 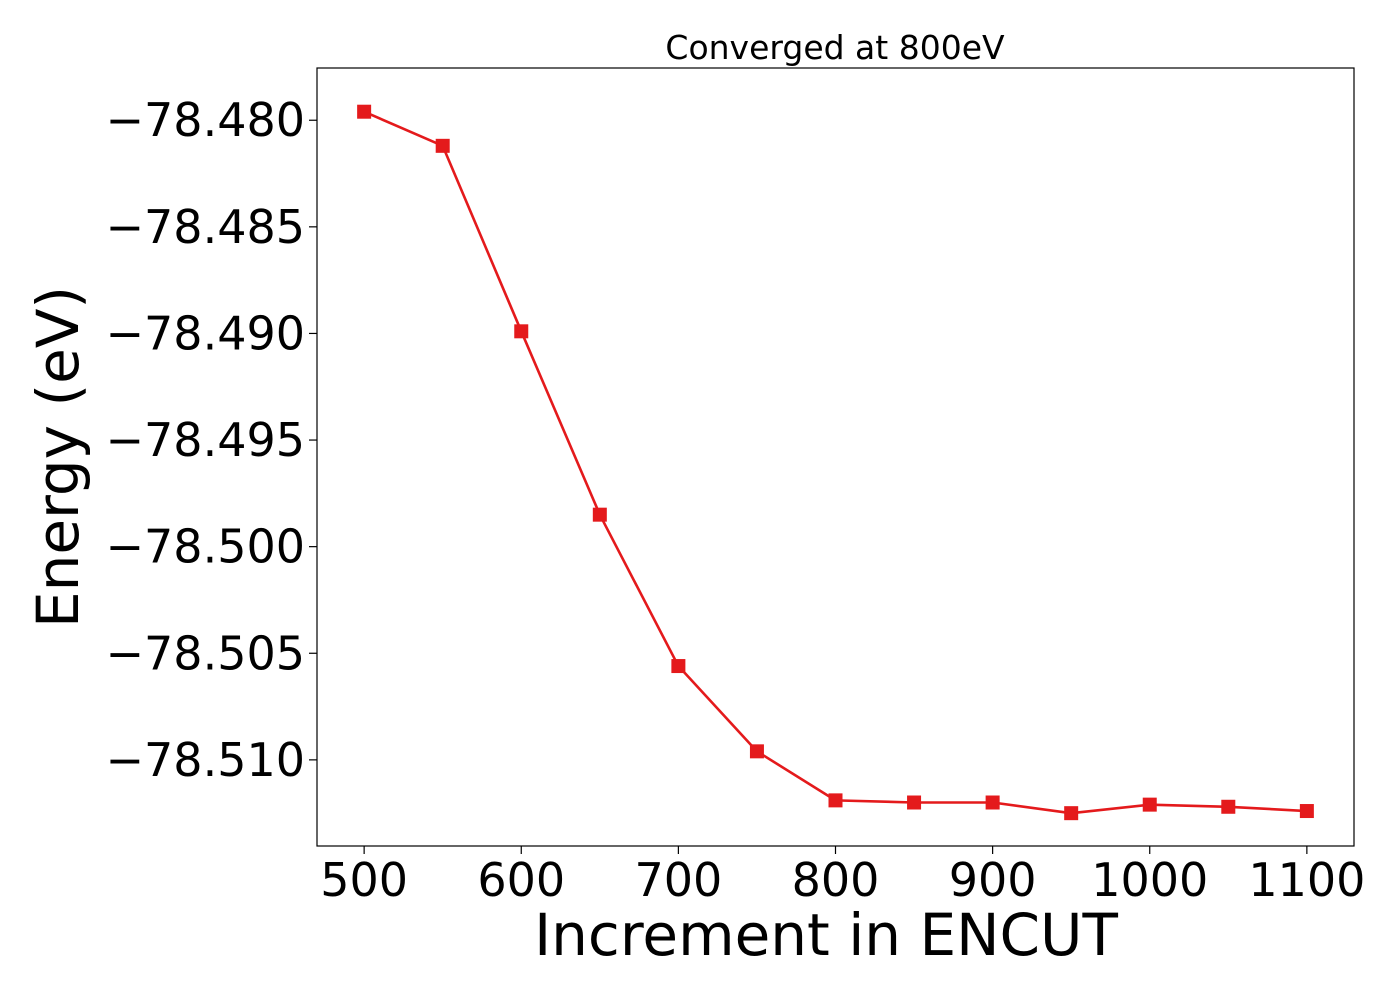 I want to click on y-tick-label: −78.480, so click(x=206, y=120).